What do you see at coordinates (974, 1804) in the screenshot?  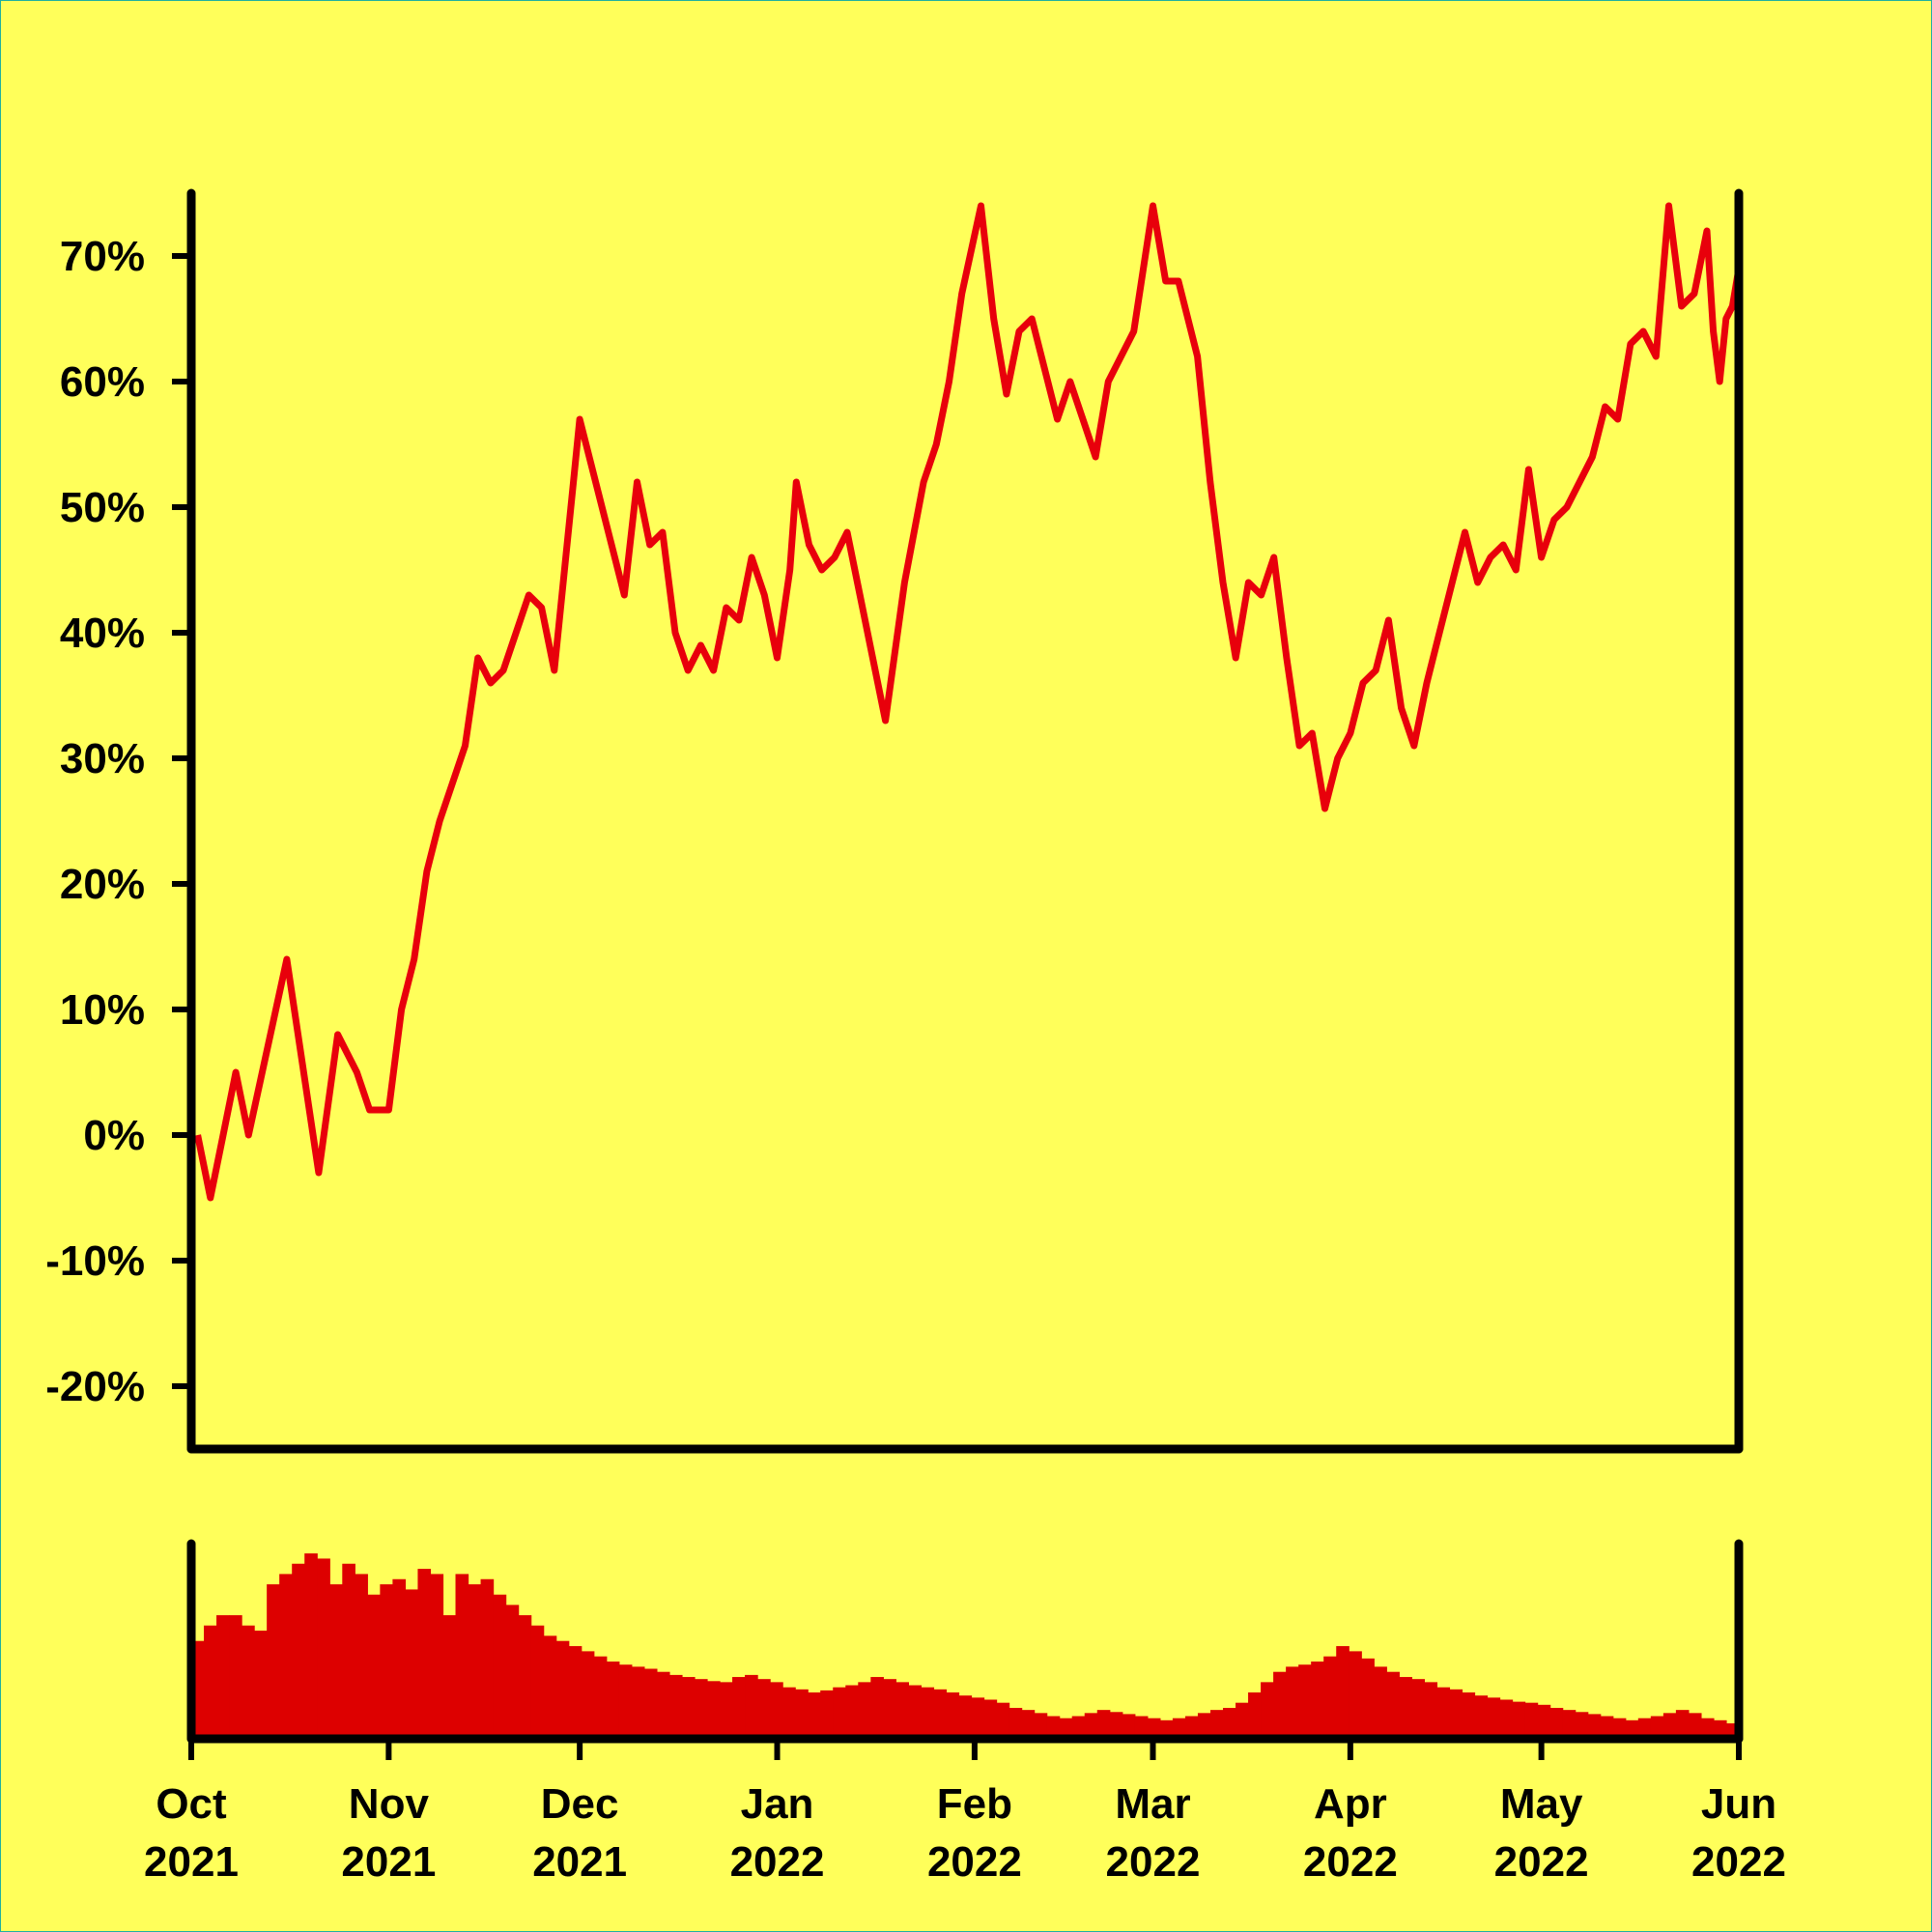 I see `x-tick-month: Feb` at bounding box center [974, 1804].